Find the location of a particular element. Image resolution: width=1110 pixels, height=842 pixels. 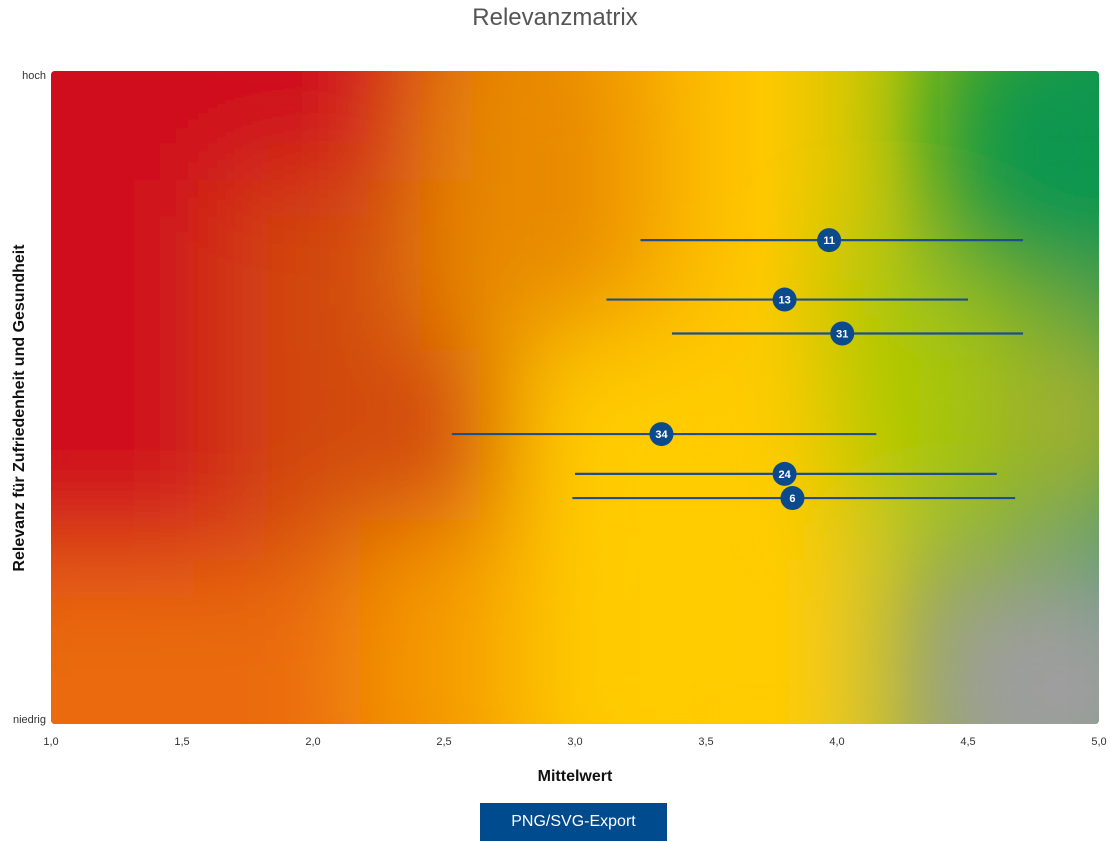

data-point-label: 6 is located at coordinates (792, 499).